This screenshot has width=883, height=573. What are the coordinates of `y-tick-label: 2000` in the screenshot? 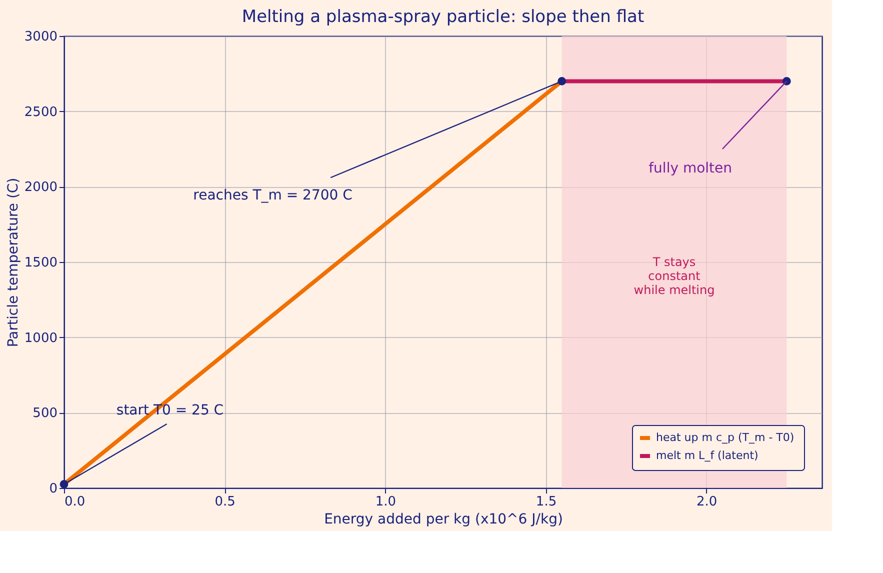 It's located at (41, 188).